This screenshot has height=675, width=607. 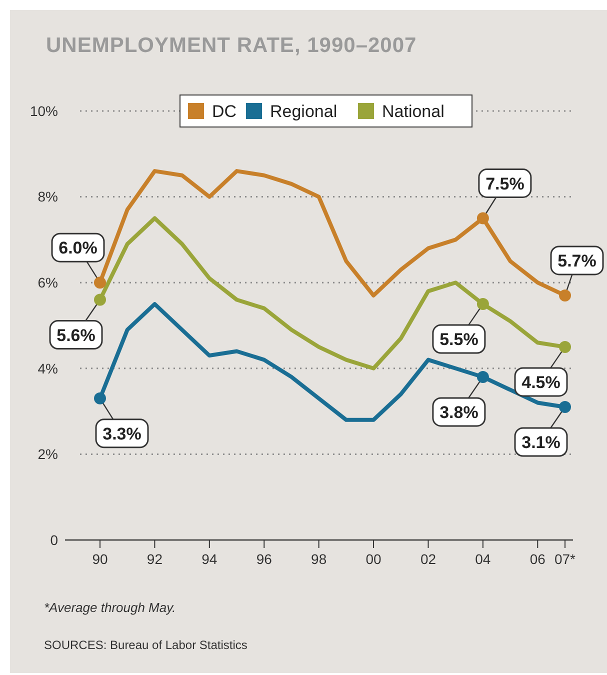 I want to click on y-tick-label: 4%, so click(x=48, y=368).